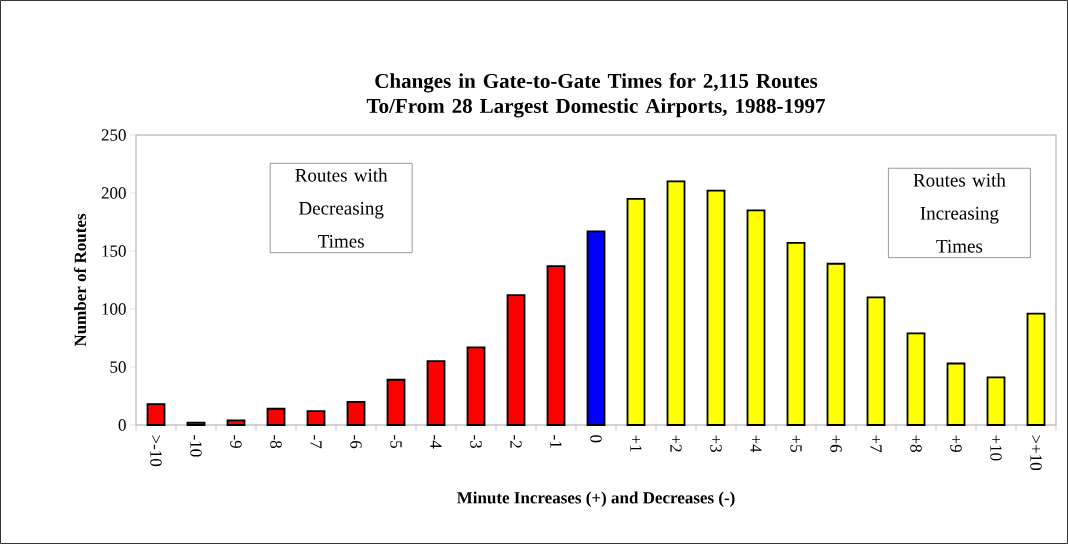  I want to click on x-tick-label: +5, so click(796, 443).